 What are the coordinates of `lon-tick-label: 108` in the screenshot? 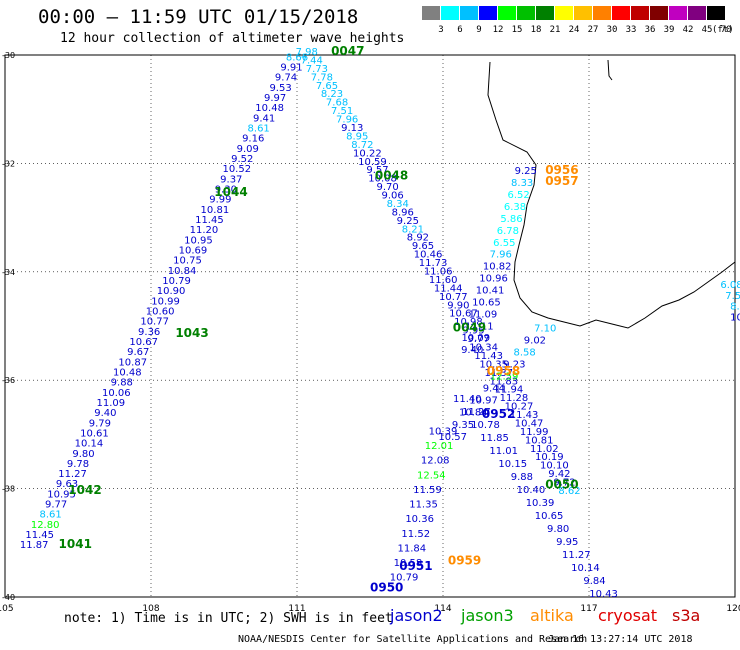 It's located at (150, 609).